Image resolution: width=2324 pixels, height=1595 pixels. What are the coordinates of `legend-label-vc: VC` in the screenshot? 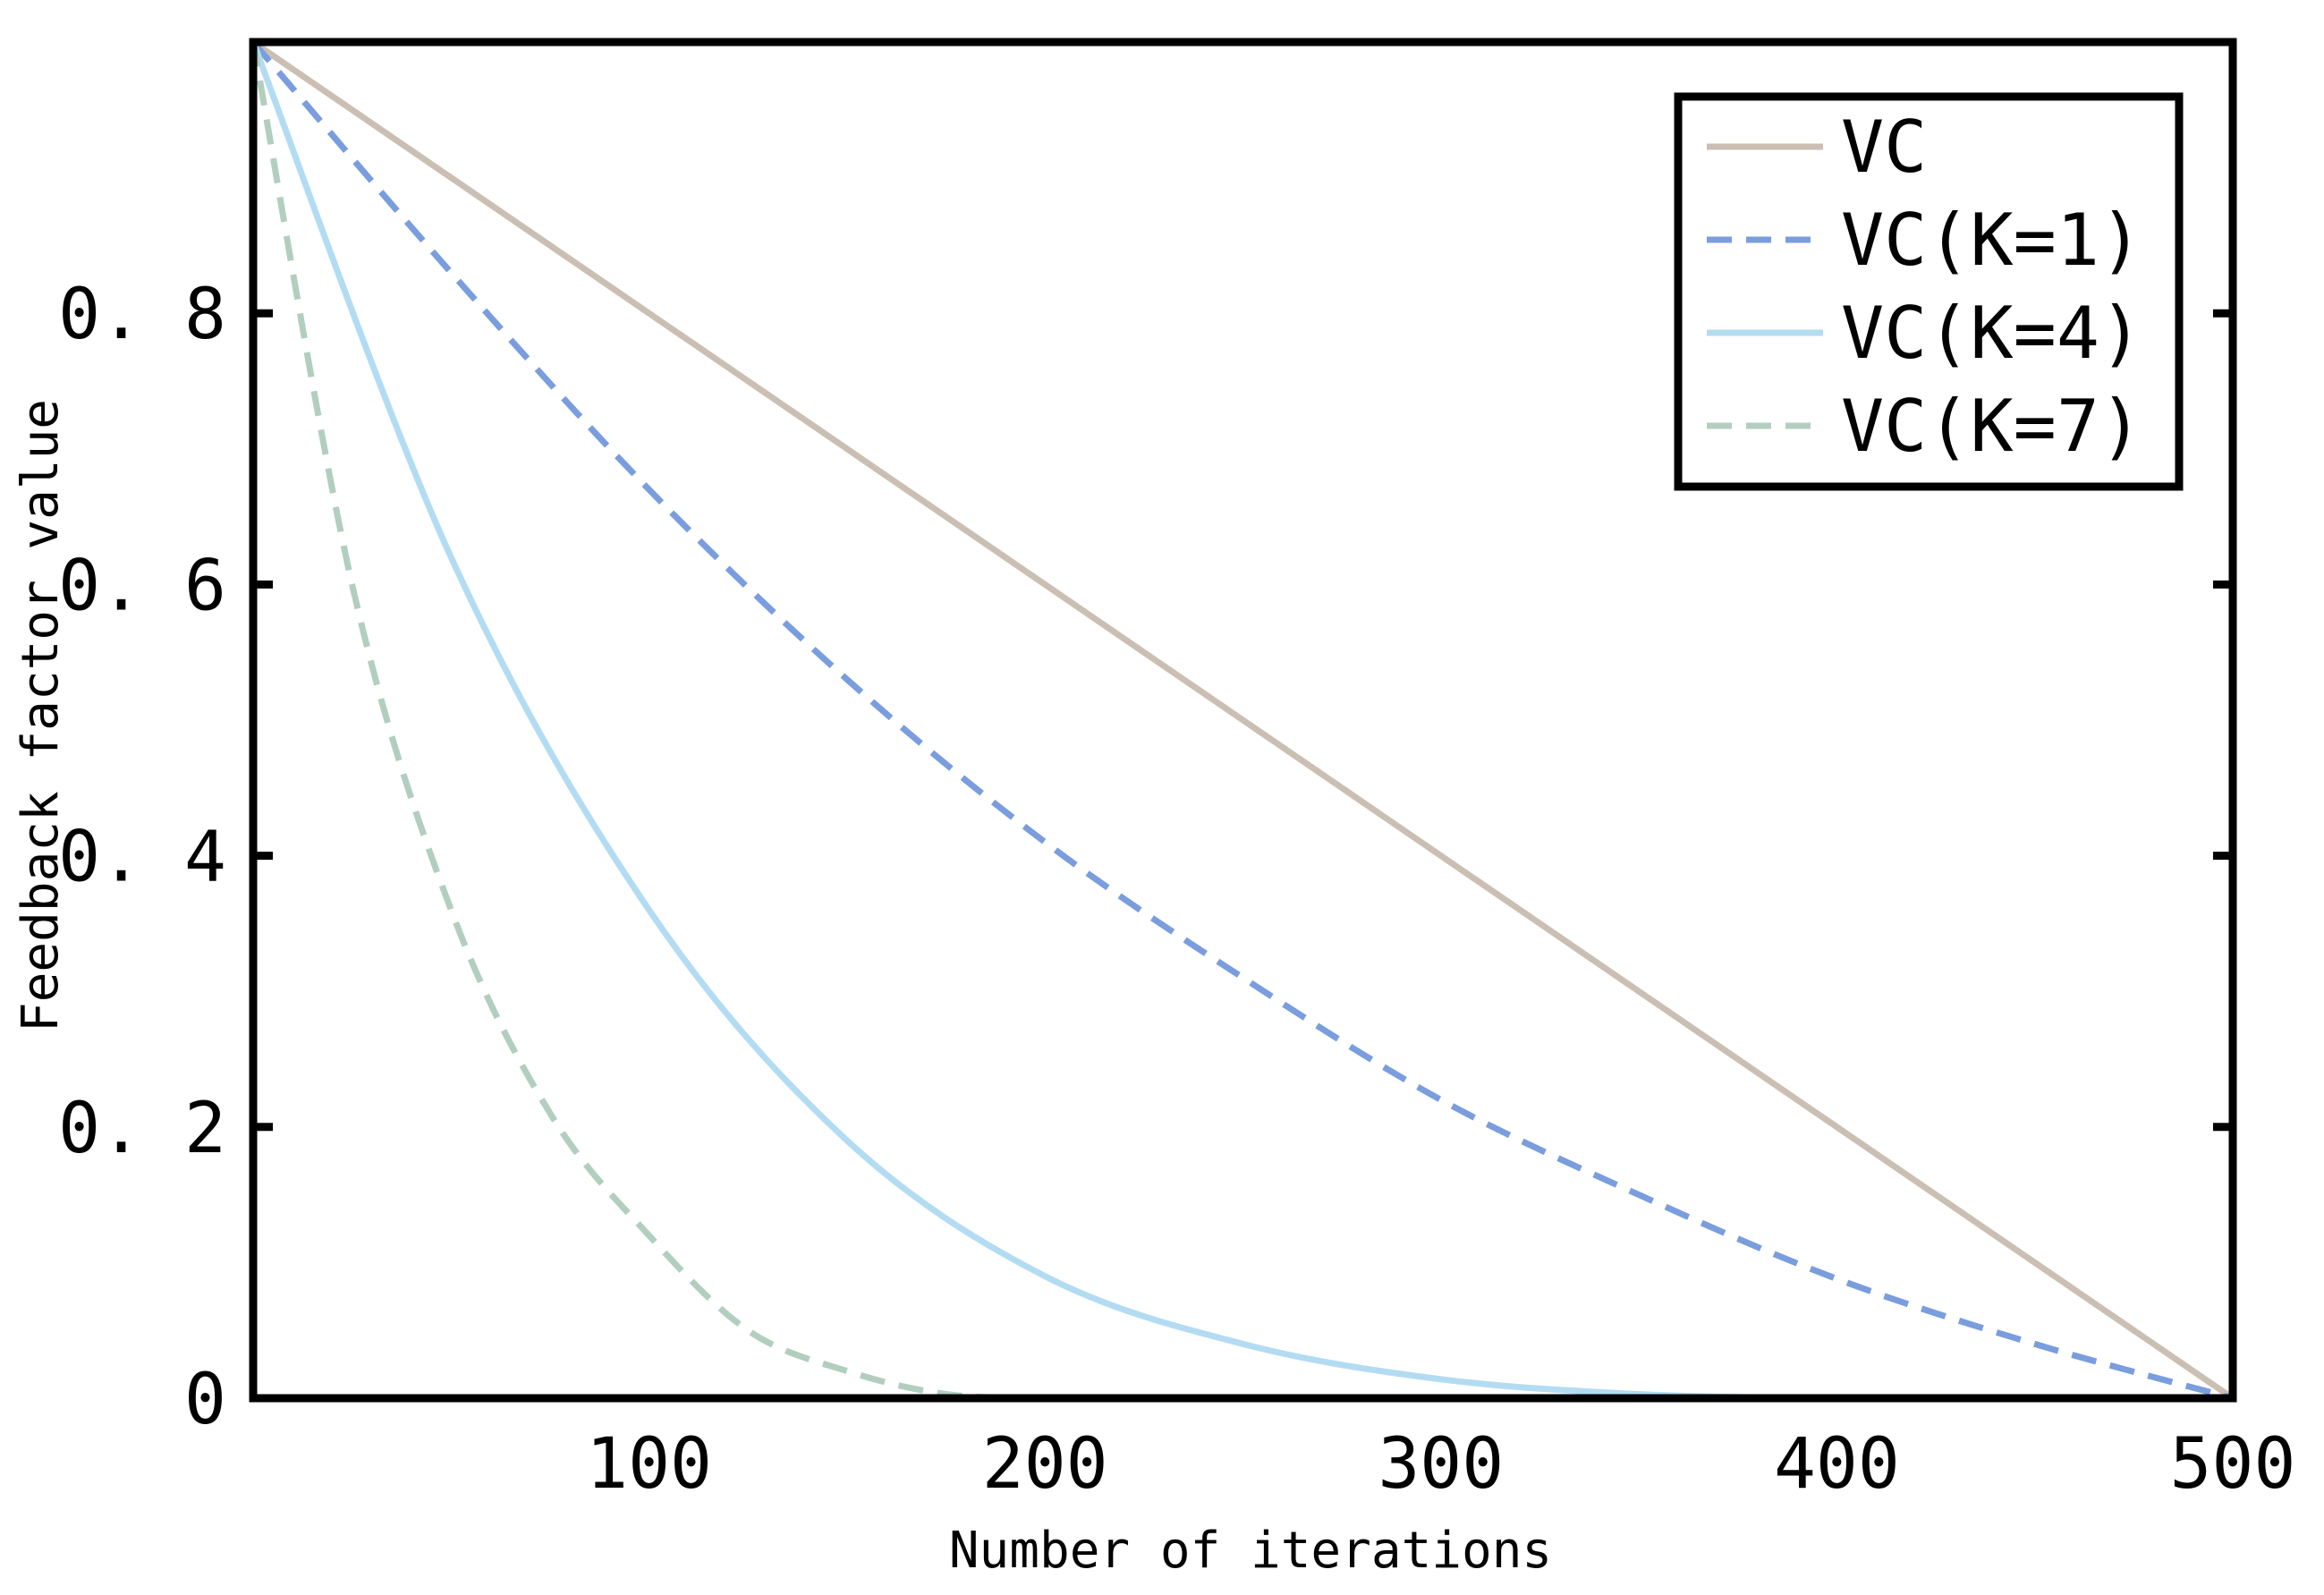 It's located at (1884, 147).